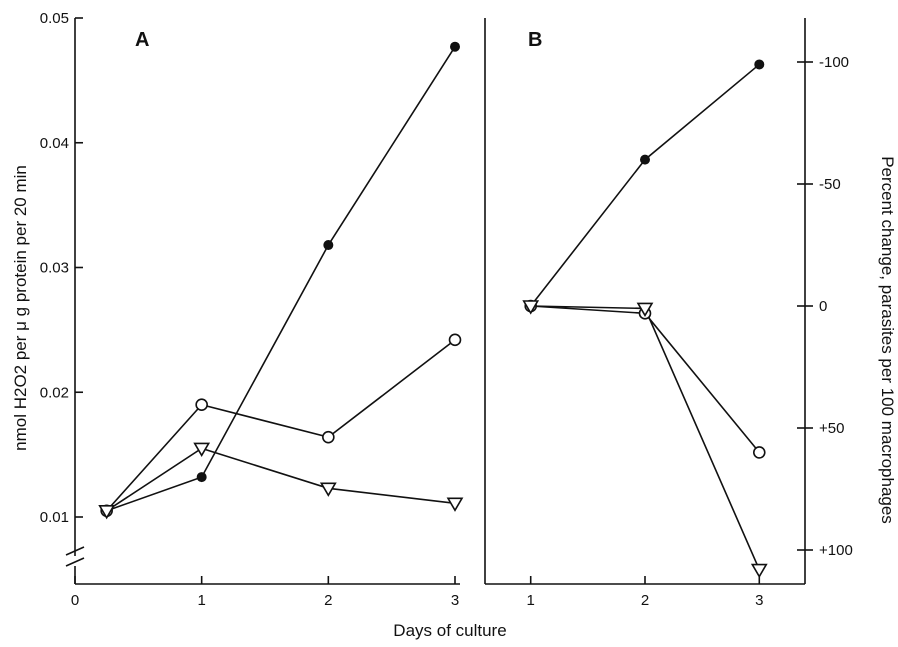 The height and width of the screenshot is (647, 898). What do you see at coordinates (449, 630) in the screenshot?
I see `x-axis-title: Days of culture` at bounding box center [449, 630].